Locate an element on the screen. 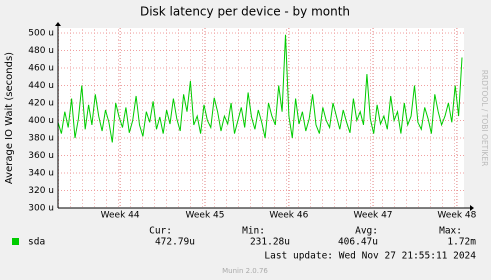 This screenshot has width=491, height=280. x-tick-label: Week 45 is located at coordinates (205, 216).